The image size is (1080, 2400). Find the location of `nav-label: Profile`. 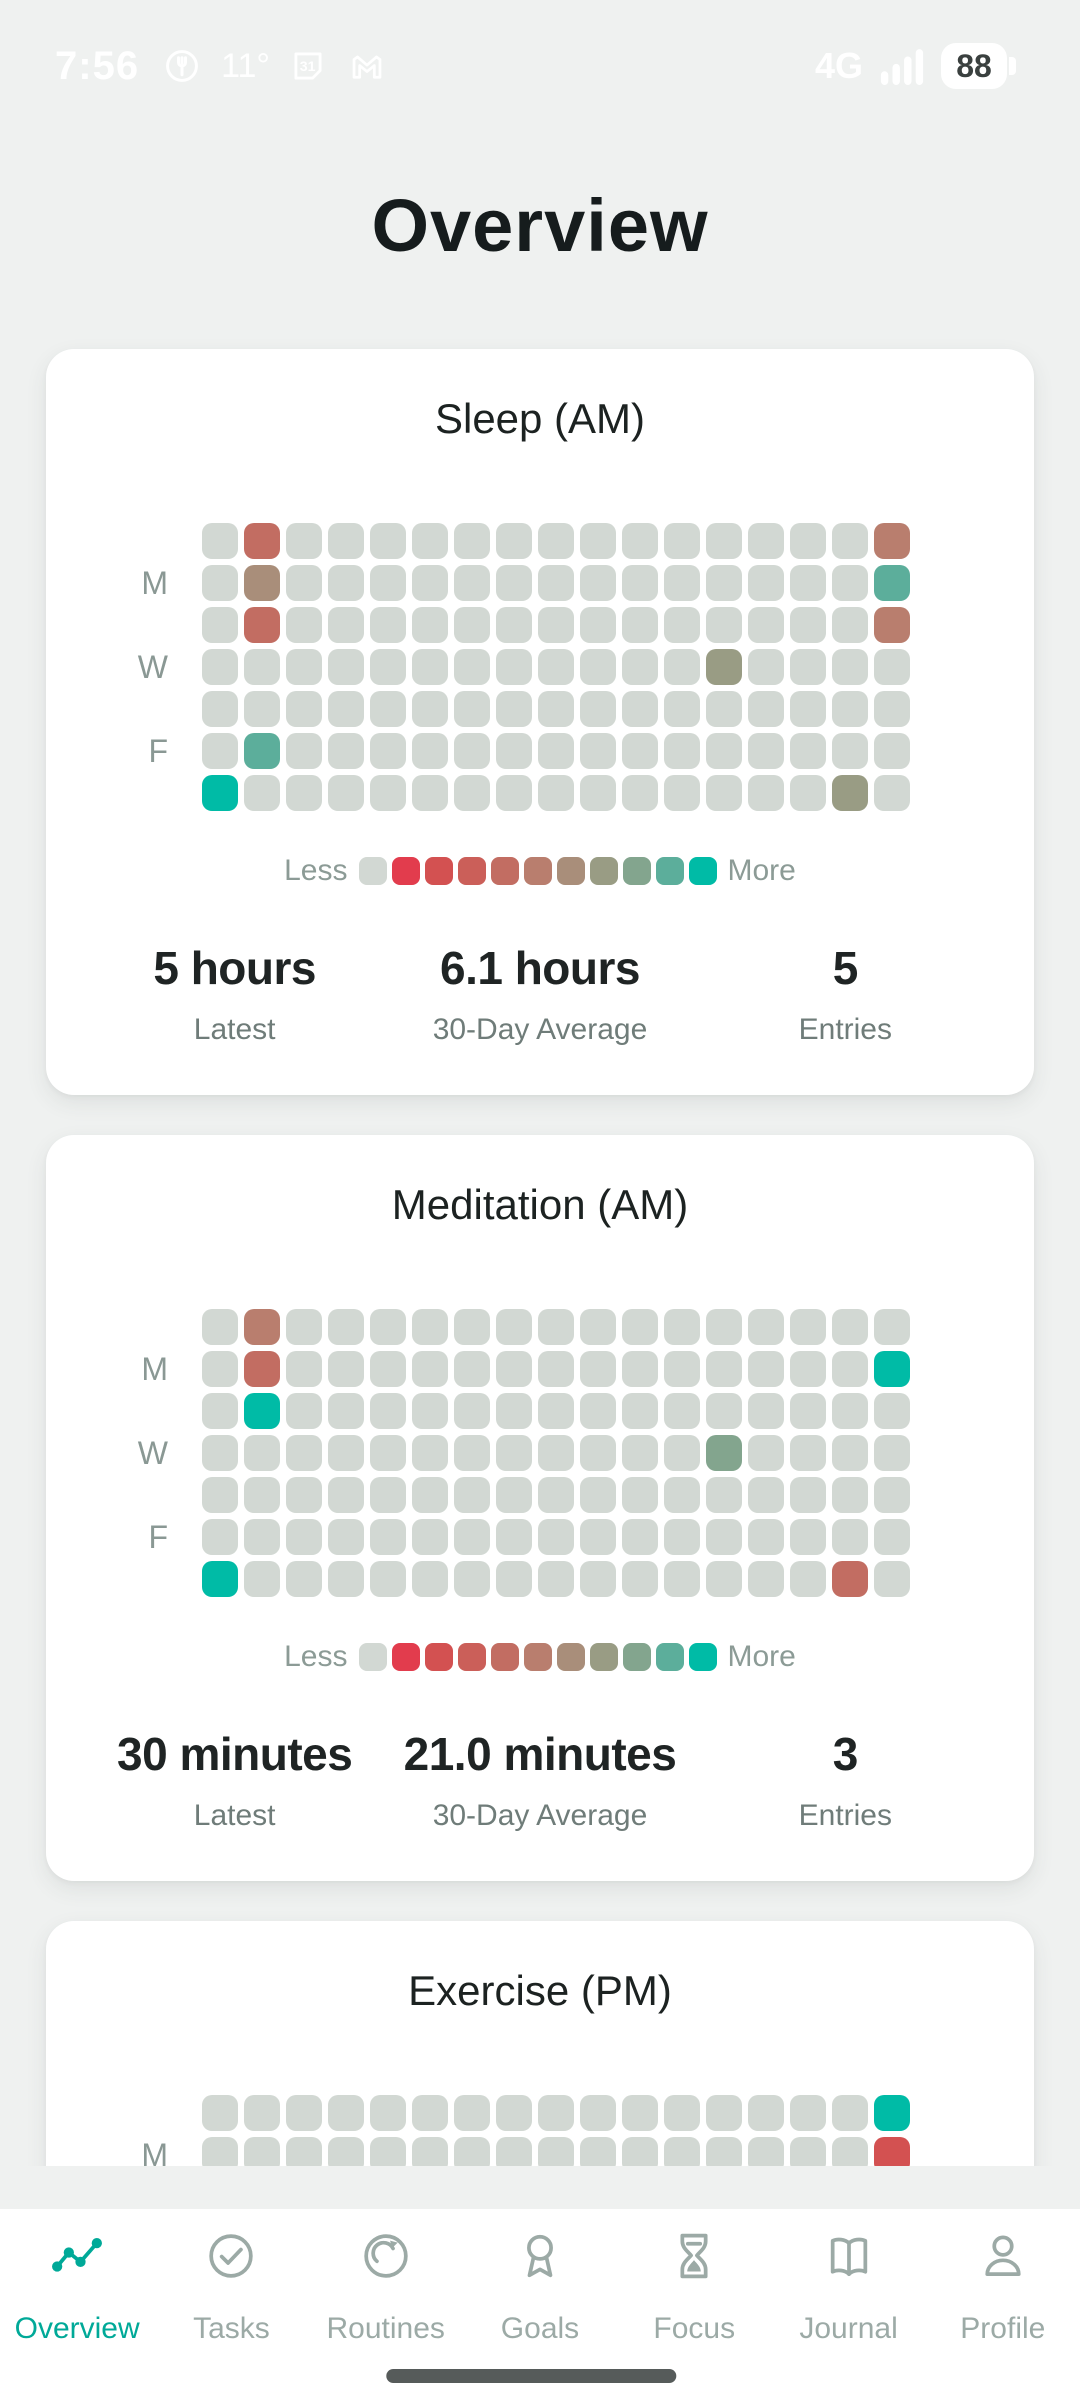

nav-label: Profile is located at coordinates (1003, 2328).